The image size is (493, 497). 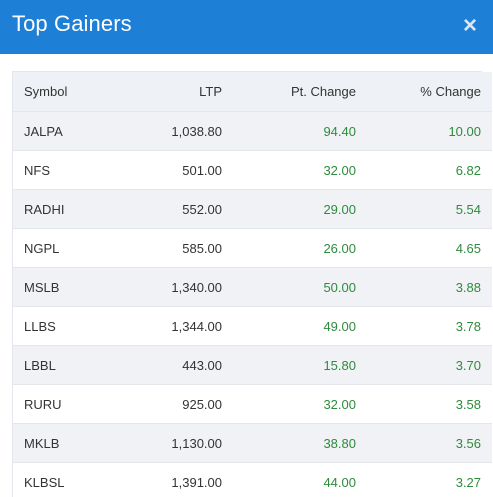 What do you see at coordinates (58, 479) in the screenshot?
I see `symbol-cell: KLBSL` at bounding box center [58, 479].